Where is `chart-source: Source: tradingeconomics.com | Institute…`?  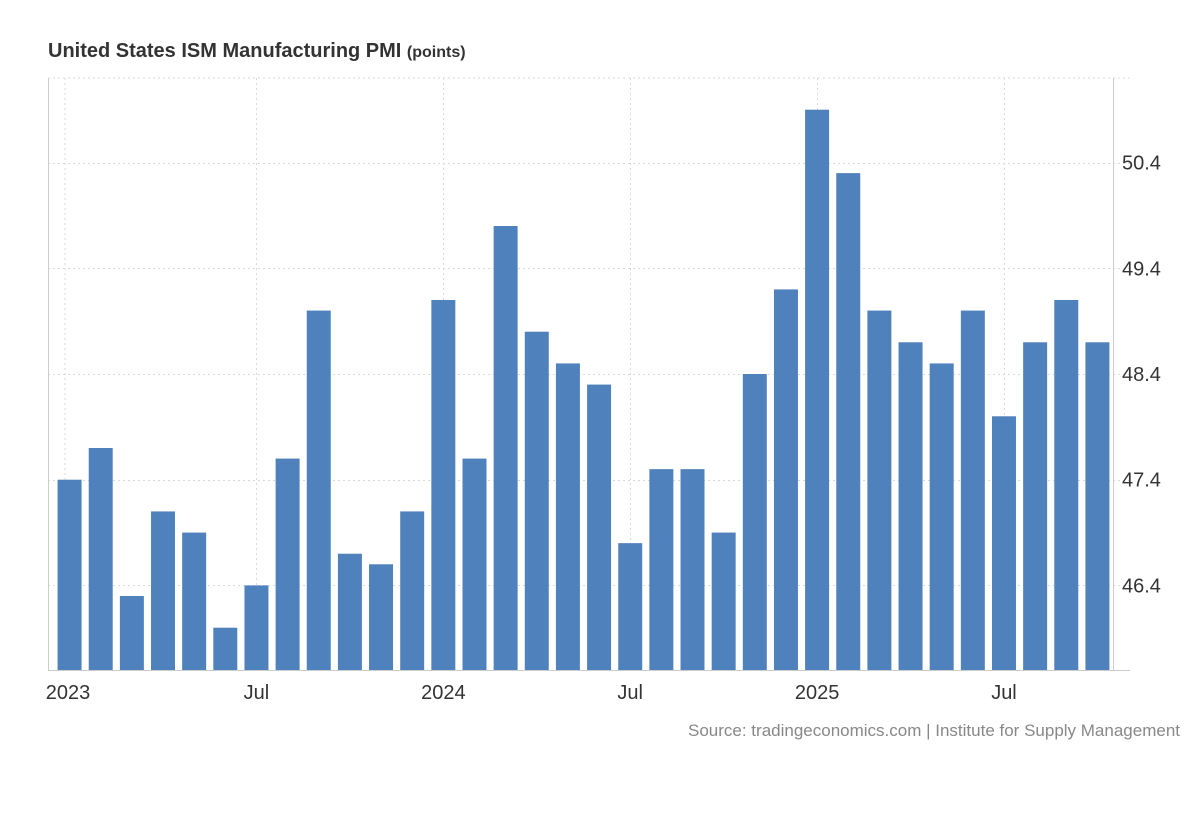 chart-source: Source: tradingeconomics.com | Institute… is located at coordinates (934, 730).